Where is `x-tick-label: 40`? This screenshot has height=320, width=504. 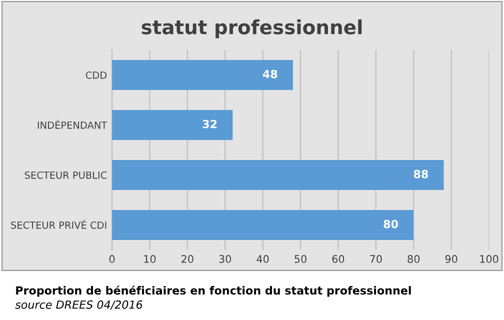
x-tick-label: 40 is located at coordinates (262, 259).